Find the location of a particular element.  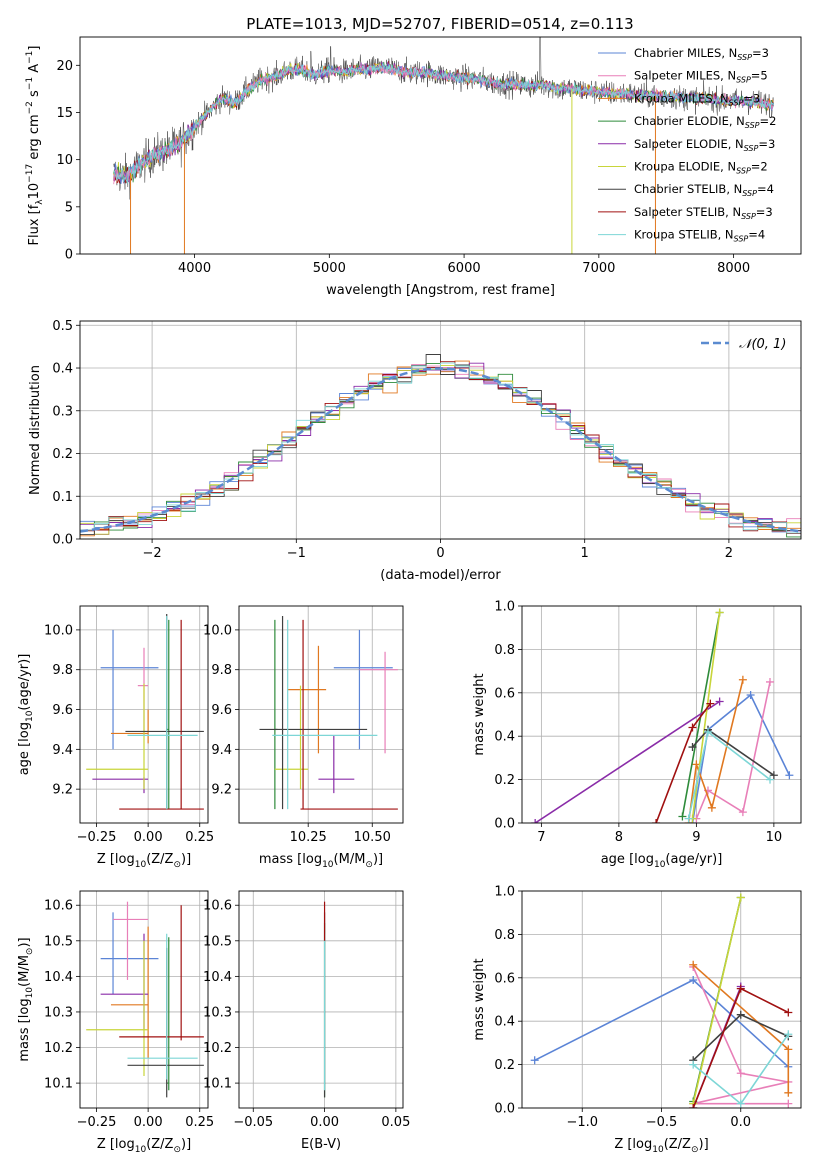

y-tick-label: 0.5 is located at coordinates (62, 326).